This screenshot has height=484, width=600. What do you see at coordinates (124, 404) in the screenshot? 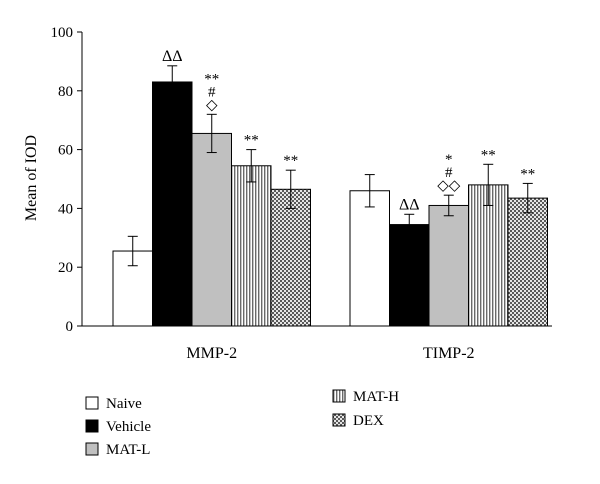
I see `legend-label-naive: Naive` at bounding box center [124, 404].